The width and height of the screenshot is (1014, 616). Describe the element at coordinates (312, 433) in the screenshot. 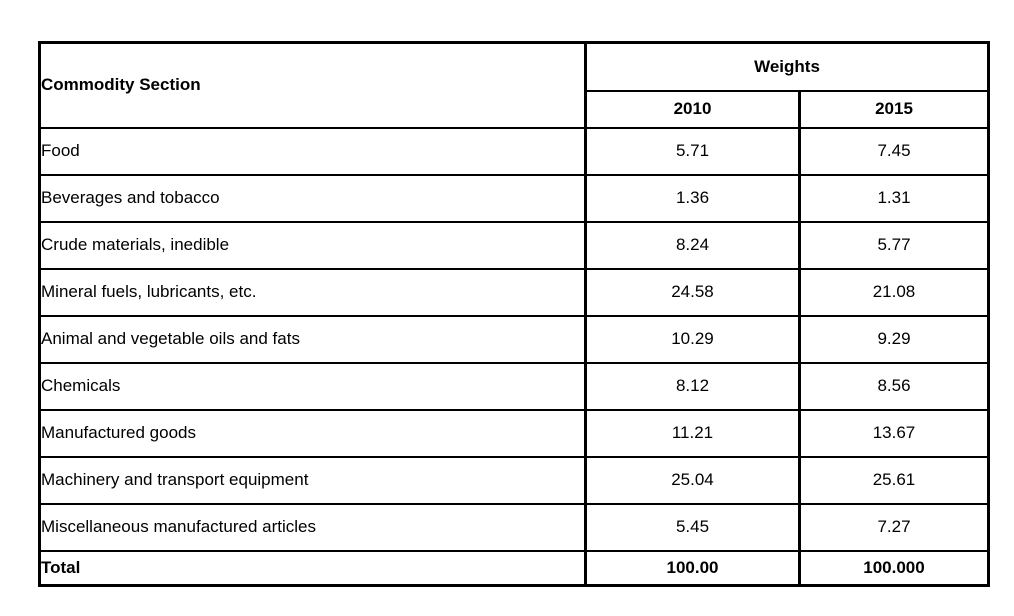

I see `commodity-cell: Manufactured goods` at that location.